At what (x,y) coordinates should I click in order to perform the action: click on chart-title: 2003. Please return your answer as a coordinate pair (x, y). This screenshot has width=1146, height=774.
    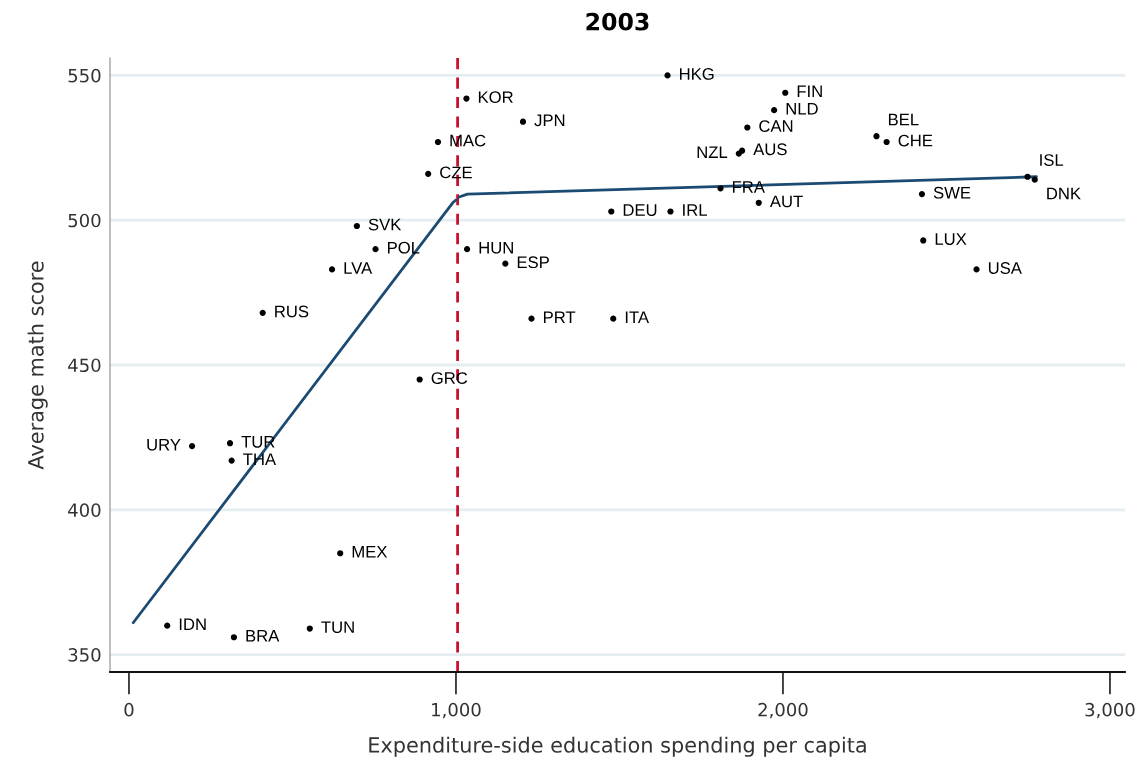
    Looking at the image, I should click on (617, 21).